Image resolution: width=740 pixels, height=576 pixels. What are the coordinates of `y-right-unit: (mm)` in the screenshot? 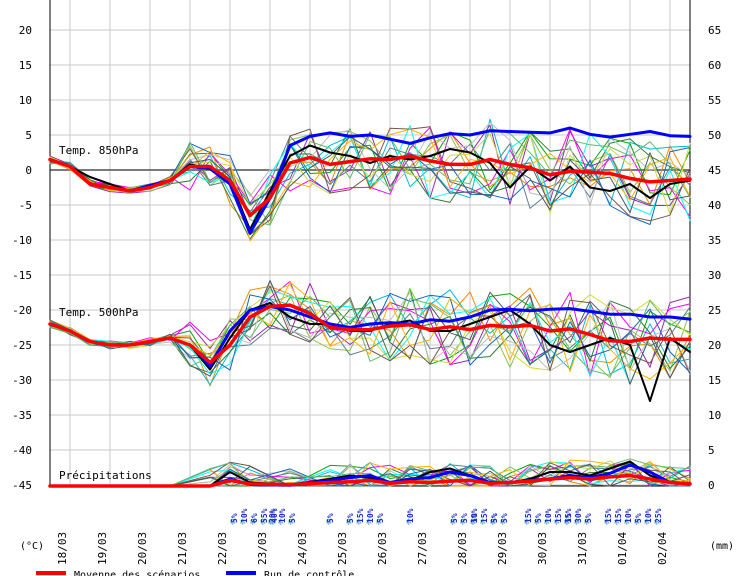 It's located at (722, 546).